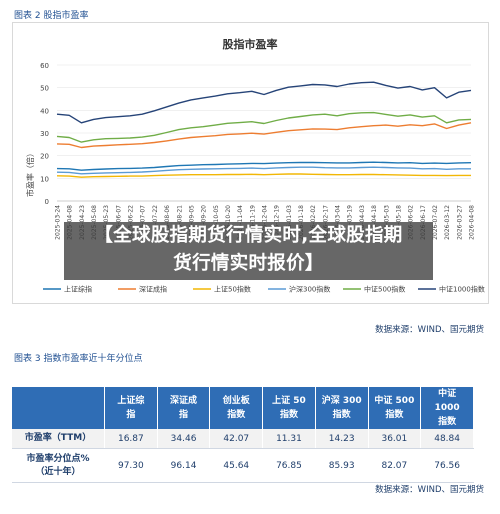 This screenshot has width=500, height=514. Describe the element at coordinates (131, 408) in the screenshot. I see `header-shangzheng: 上证综指` at that location.